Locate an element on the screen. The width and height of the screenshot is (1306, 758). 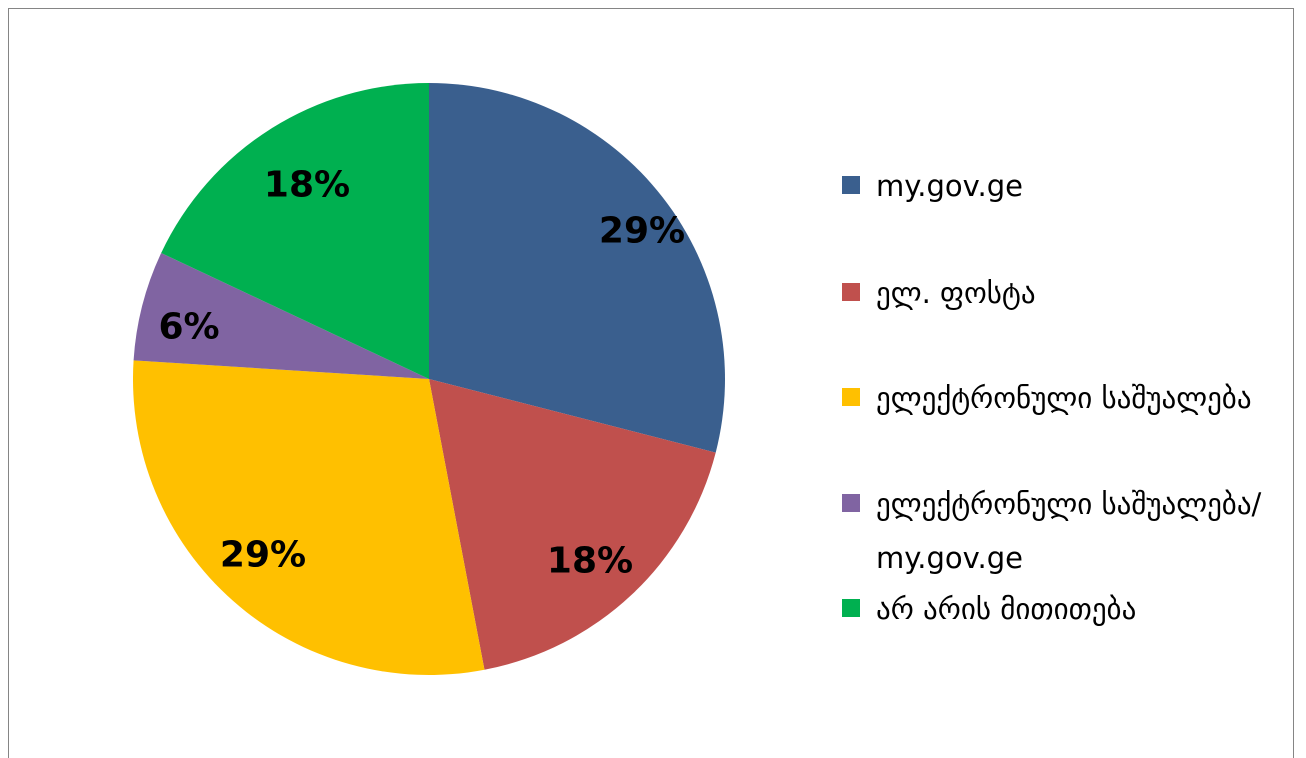
legend-label: ელექტრონული საშუალება is located at coordinates (1064, 398).